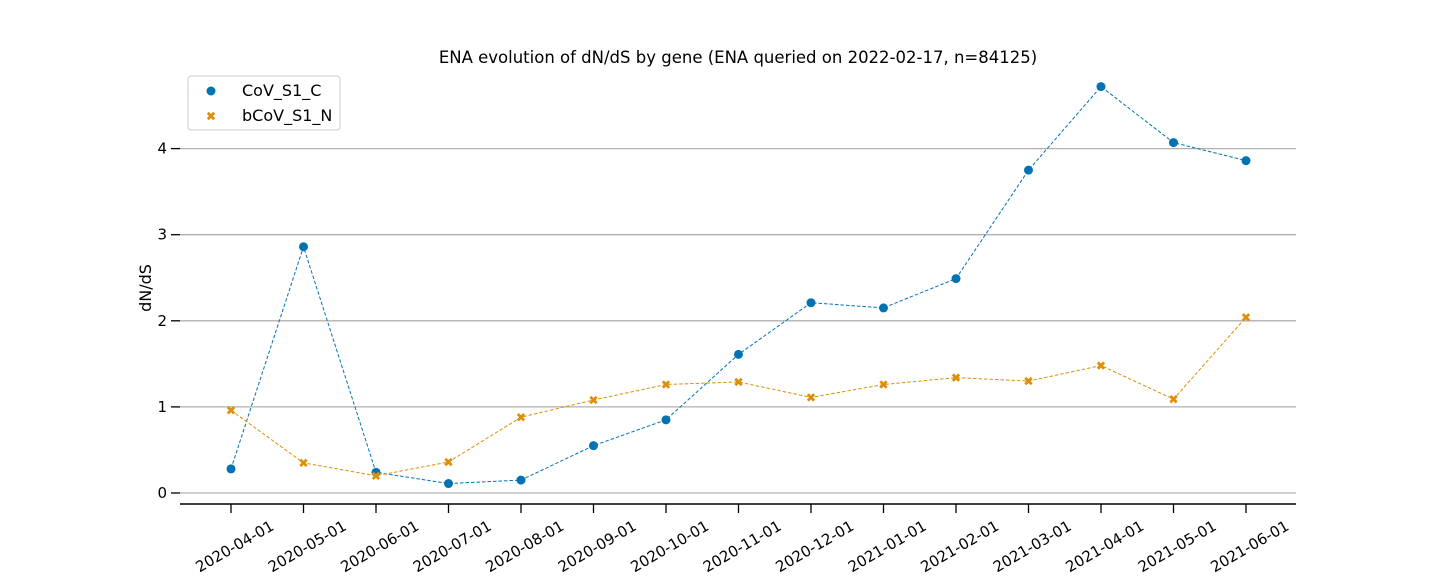 This screenshot has width=1440, height=576. What do you see at coordinates (281, 91) in the screenshot?
I see `legend-label: CoV_S1_C` at bounding box center [281, 91].